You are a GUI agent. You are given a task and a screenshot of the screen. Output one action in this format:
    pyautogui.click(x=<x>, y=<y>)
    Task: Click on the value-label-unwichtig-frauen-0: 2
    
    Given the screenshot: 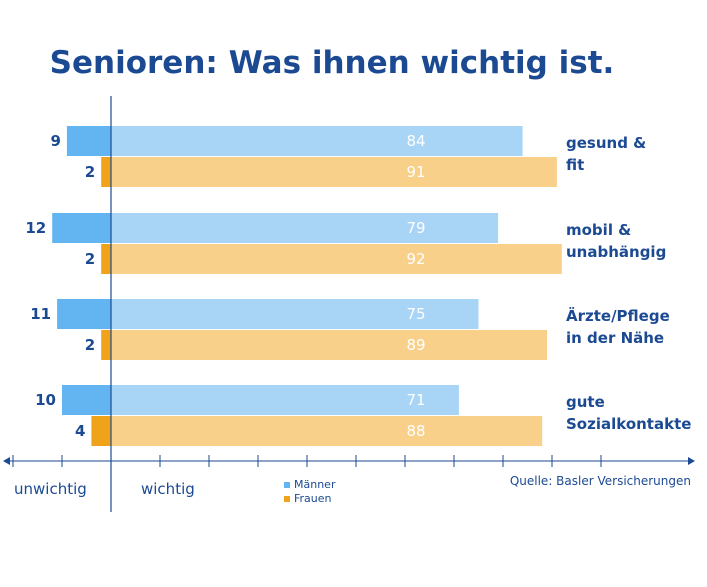 What is the action you would take?
    pyautogui.click(x=90, y=172)
    